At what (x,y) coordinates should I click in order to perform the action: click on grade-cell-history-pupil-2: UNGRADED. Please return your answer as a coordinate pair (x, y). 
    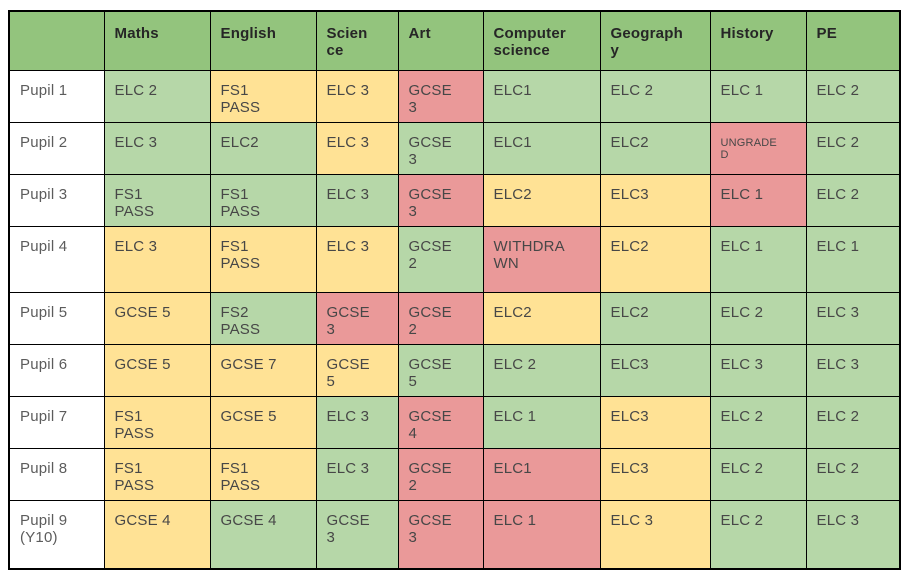
    Looking at the image, I should click on (758, 148).